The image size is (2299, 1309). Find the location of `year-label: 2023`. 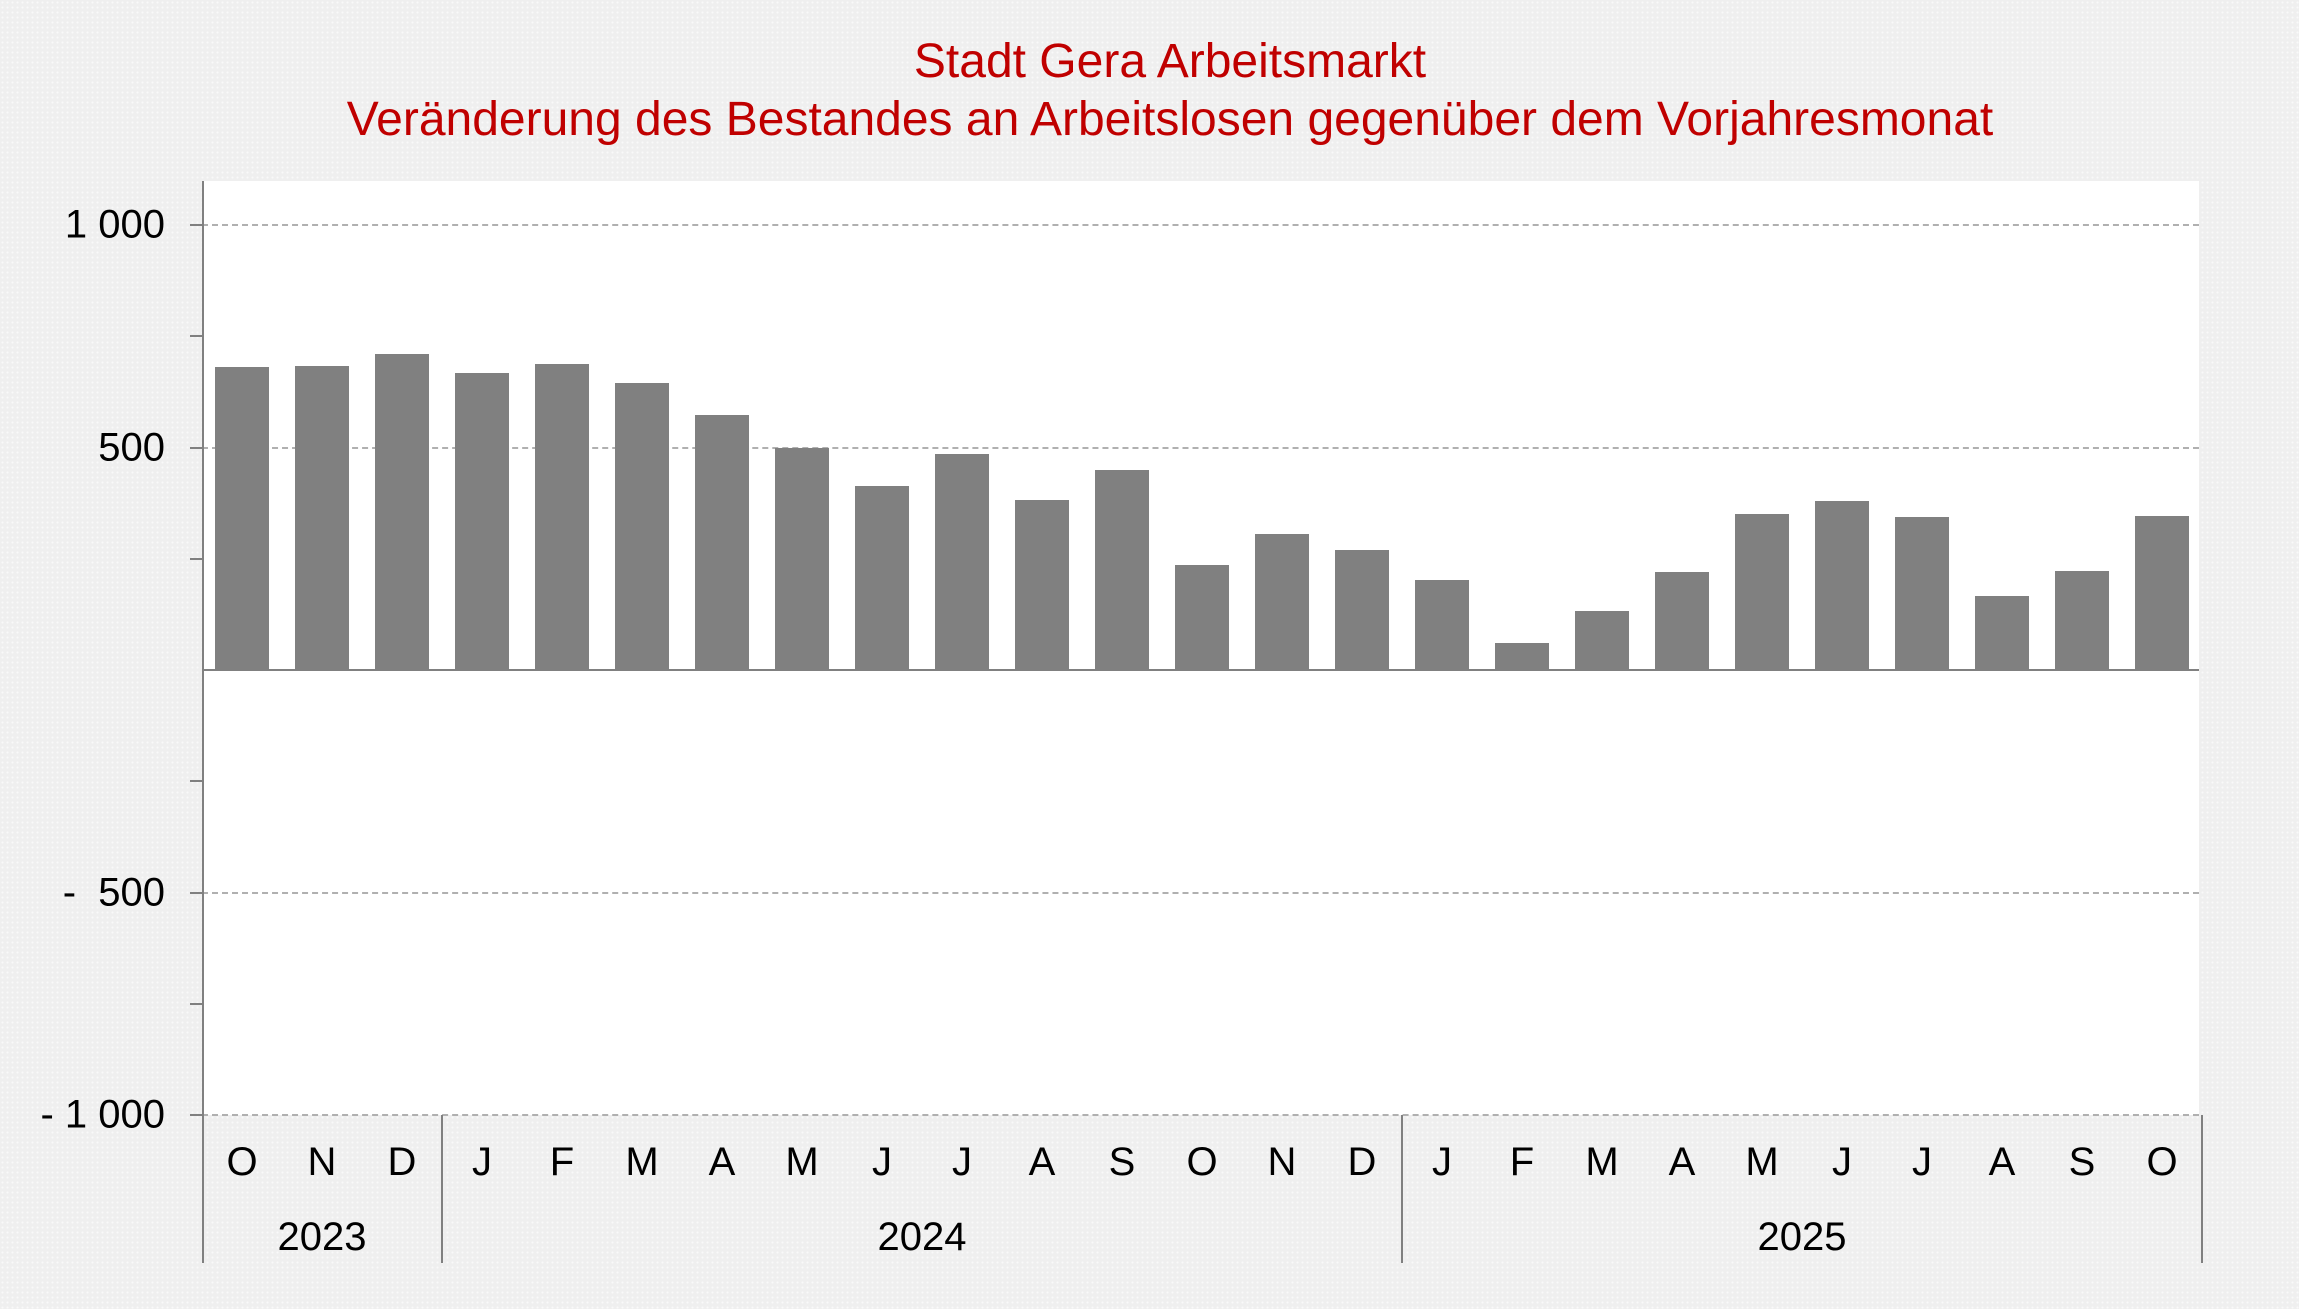

year-label: 2023 is located at coordinates (322, 1237).